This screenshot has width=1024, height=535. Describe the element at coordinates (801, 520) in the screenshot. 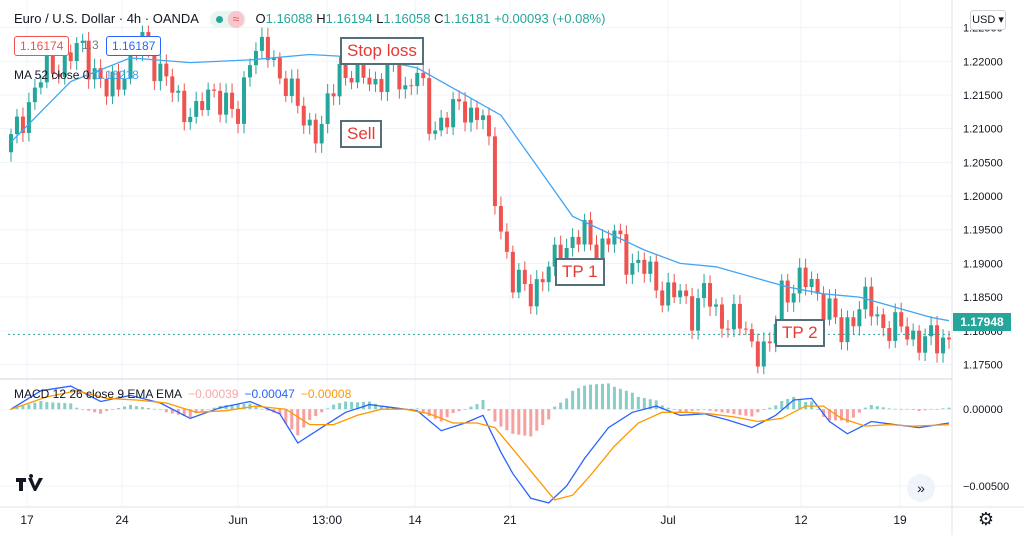

I see `time-tick-label: 12` at that location.